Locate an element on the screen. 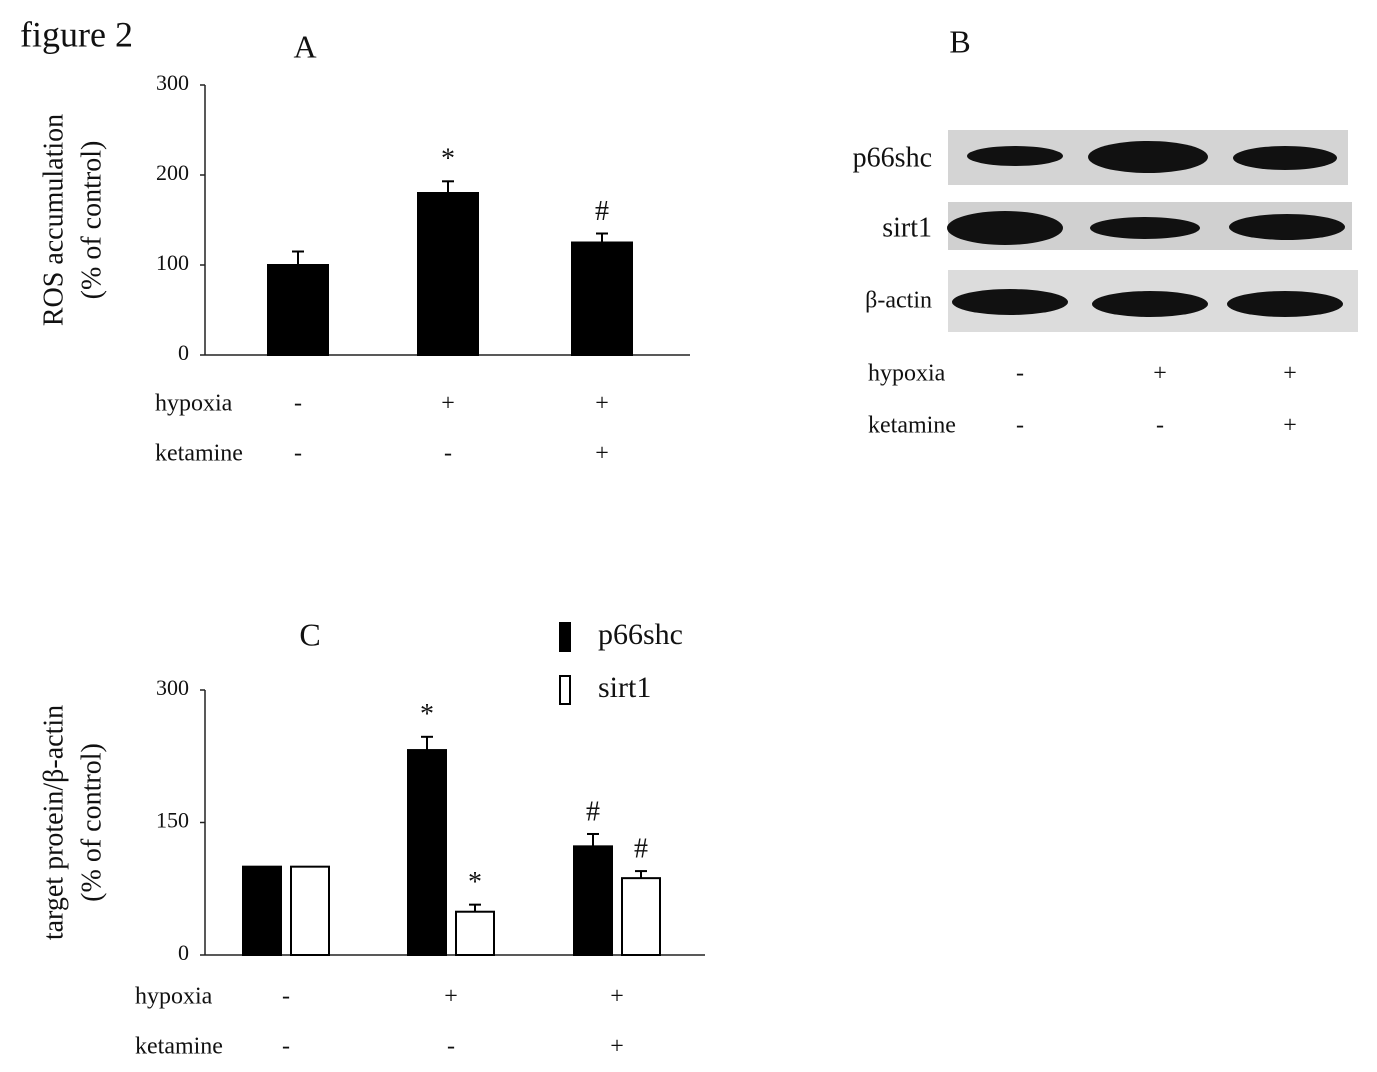 The image size is (1377, 1072). panel-title: B is located at coordinates (959, 41).